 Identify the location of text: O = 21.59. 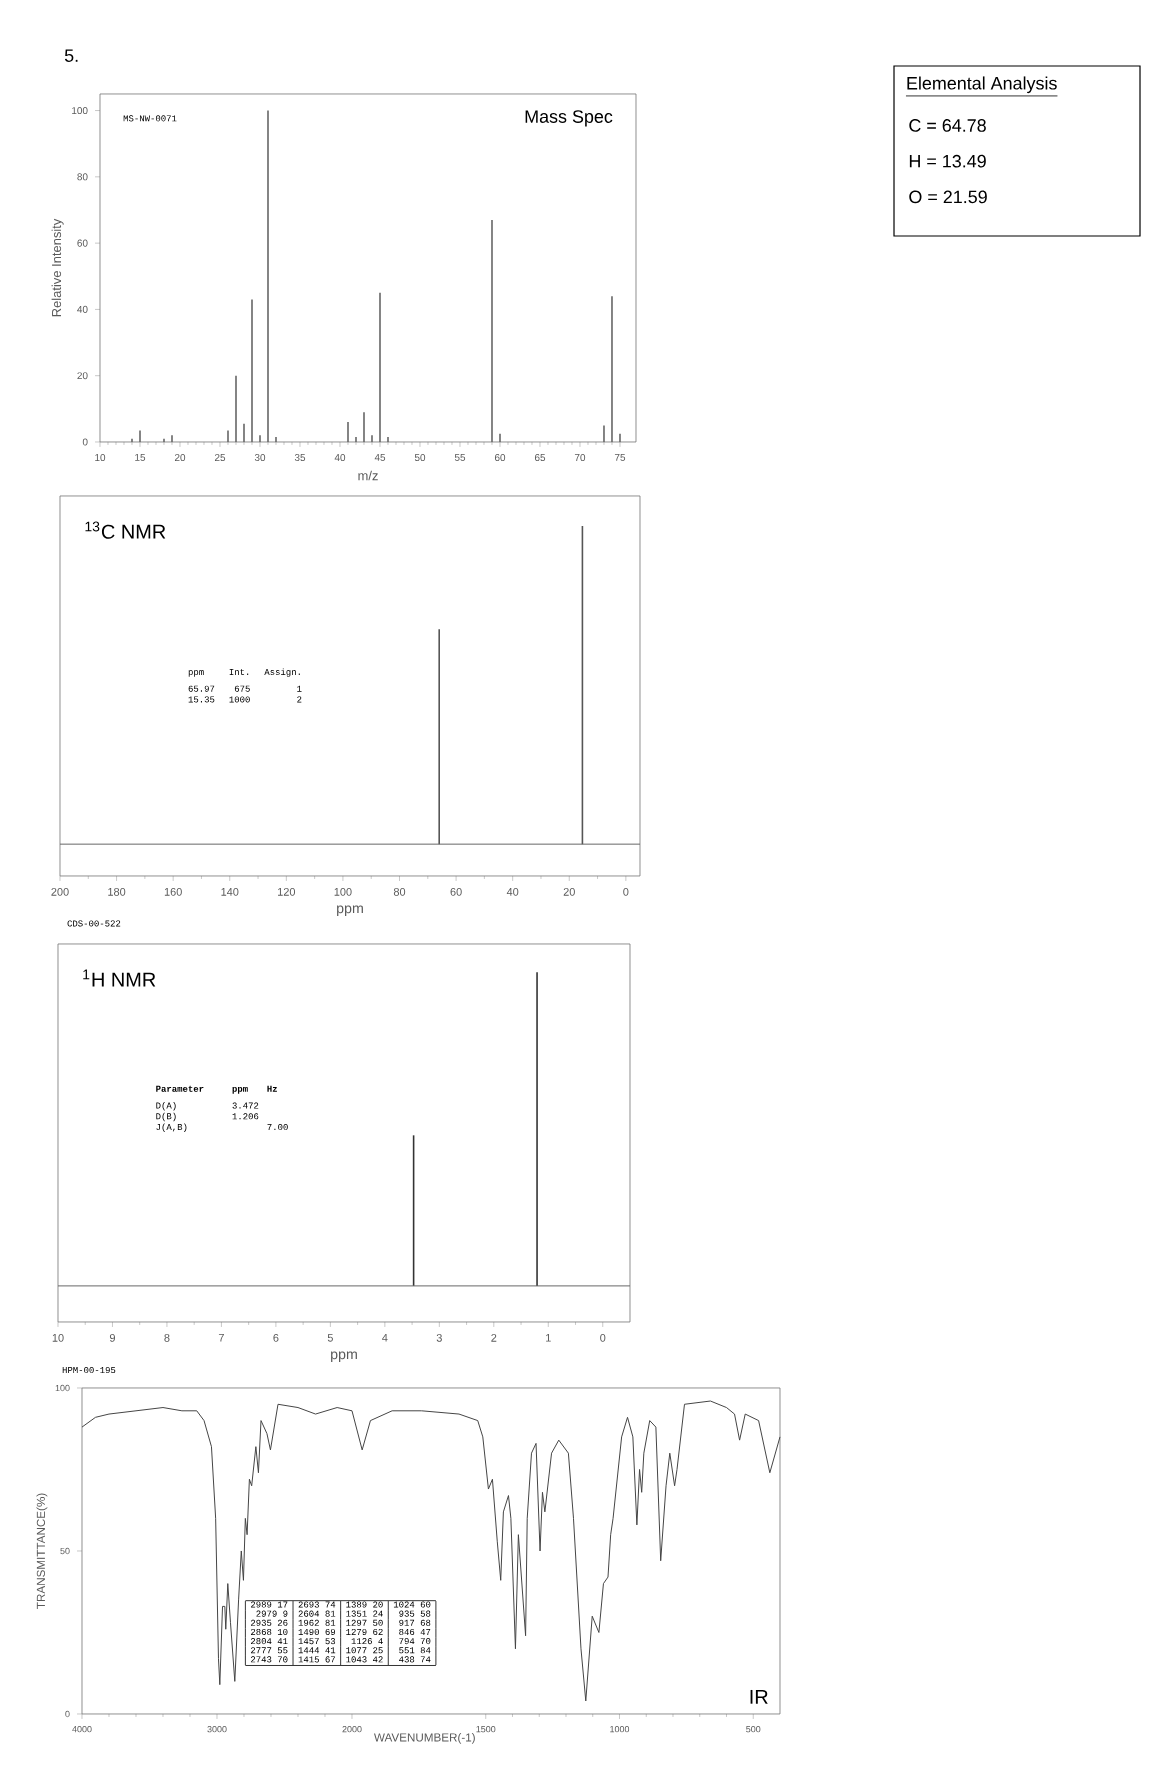
(948, 197).